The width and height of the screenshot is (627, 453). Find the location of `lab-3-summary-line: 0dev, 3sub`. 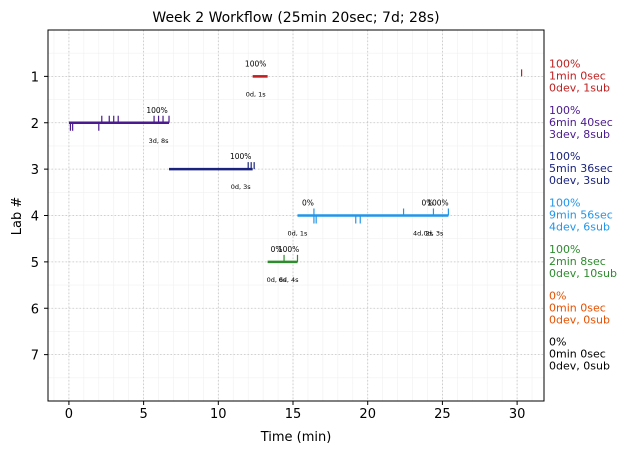

lab-3-summary-line: 0dev, 3sub is located at coordinates (579, 180).